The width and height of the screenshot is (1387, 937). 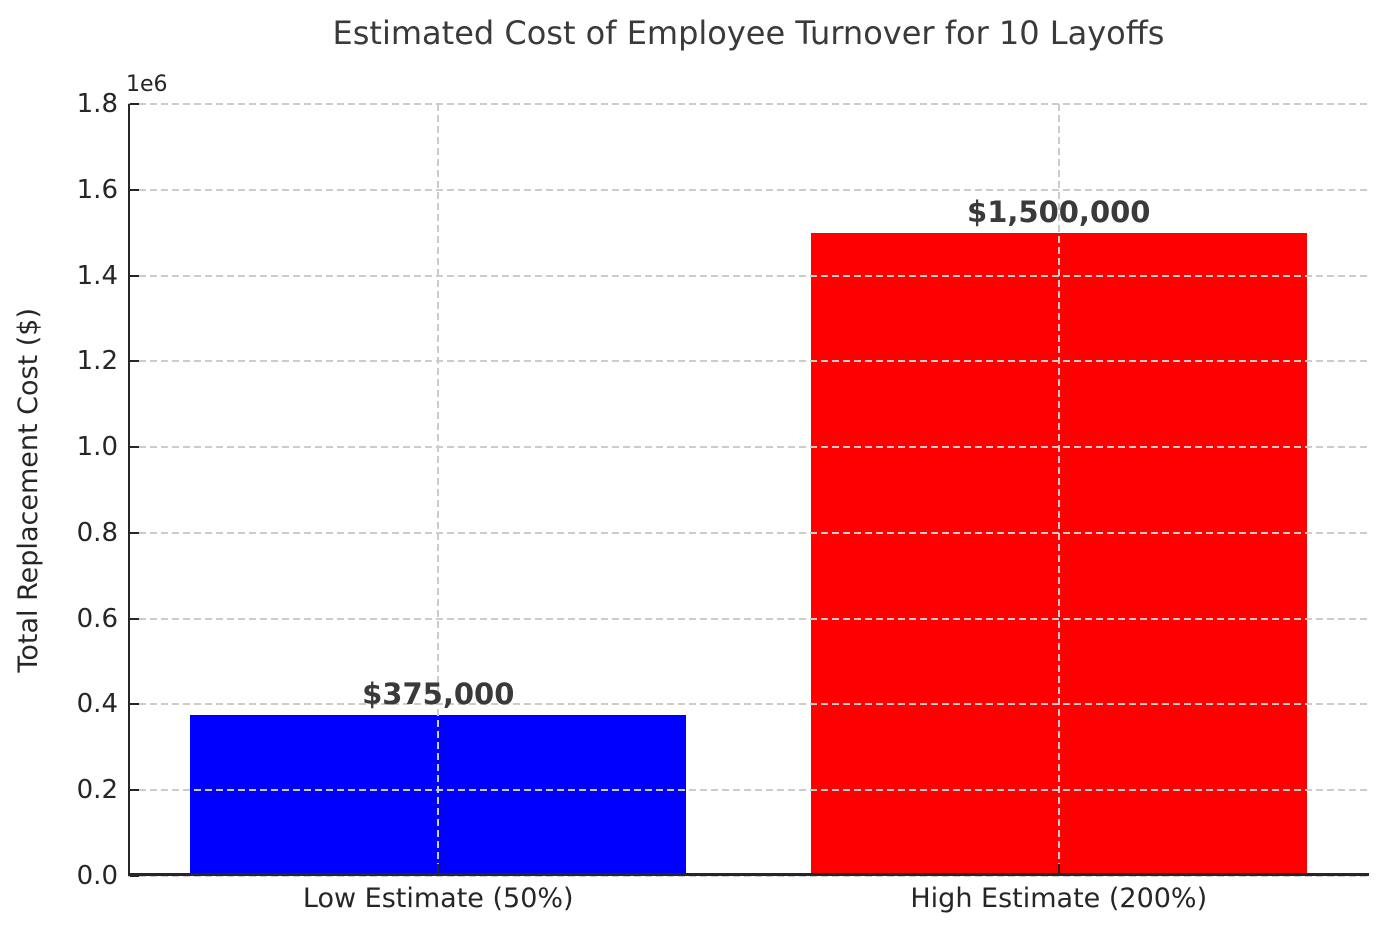 I want to click on y-tick-label: 1.0, so click(x=97, y=447).